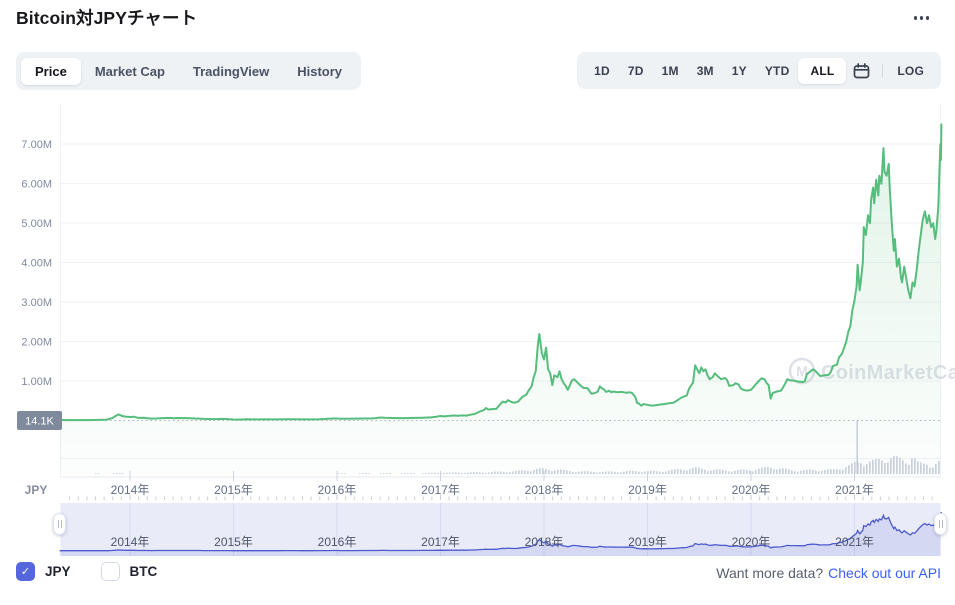  What do you see at coordinates (517, 447) in the screenshot?
I see `volume-bars` at bounding box center [517, 447].